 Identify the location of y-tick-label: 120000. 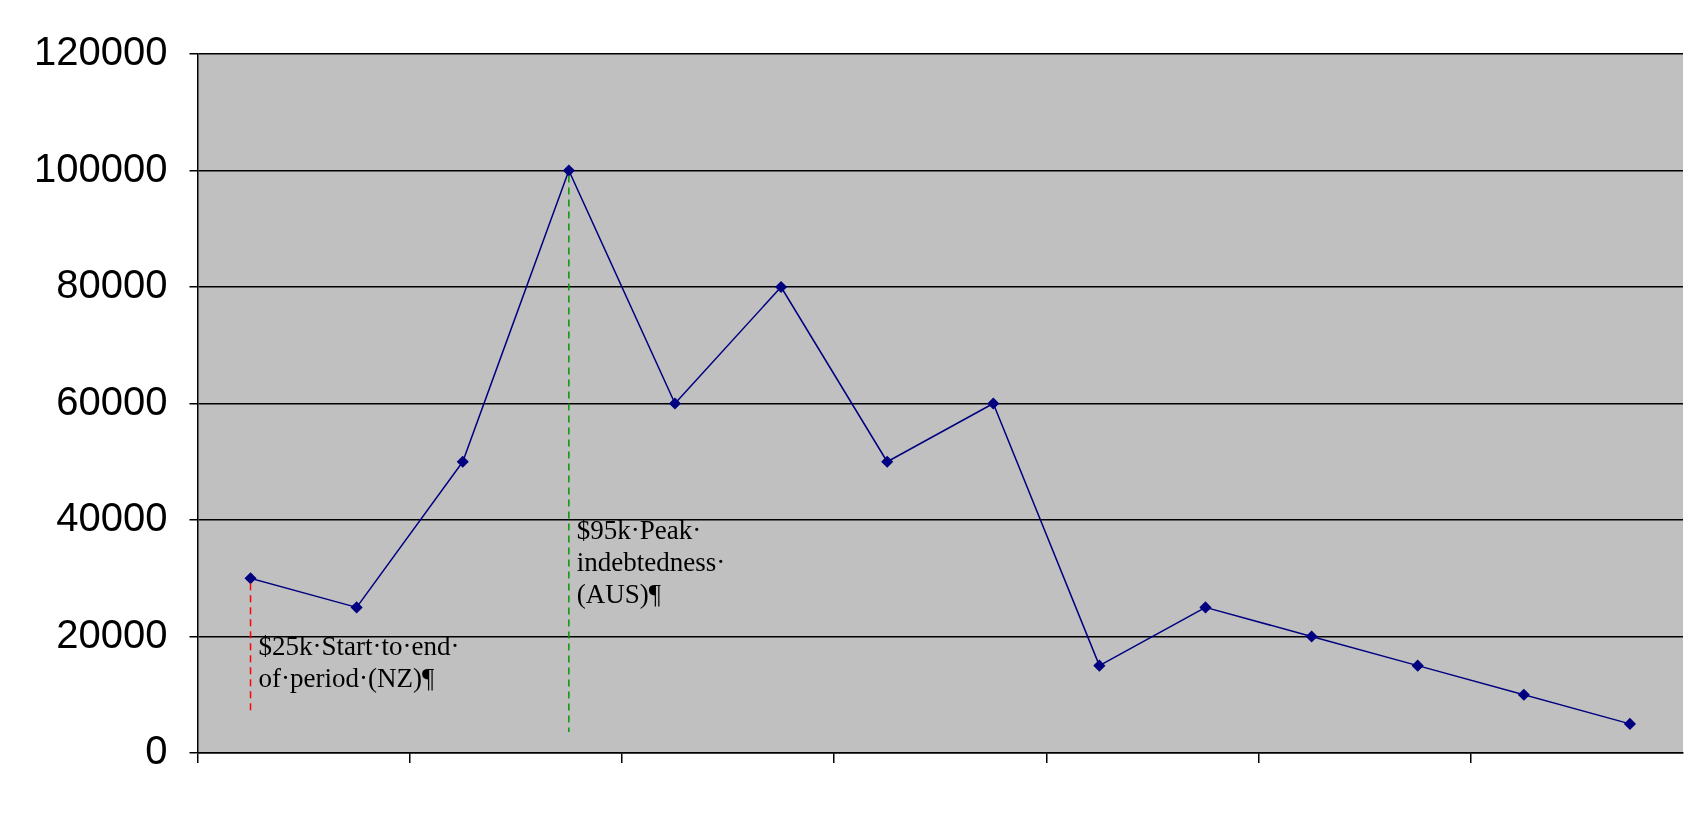
(100, 51).